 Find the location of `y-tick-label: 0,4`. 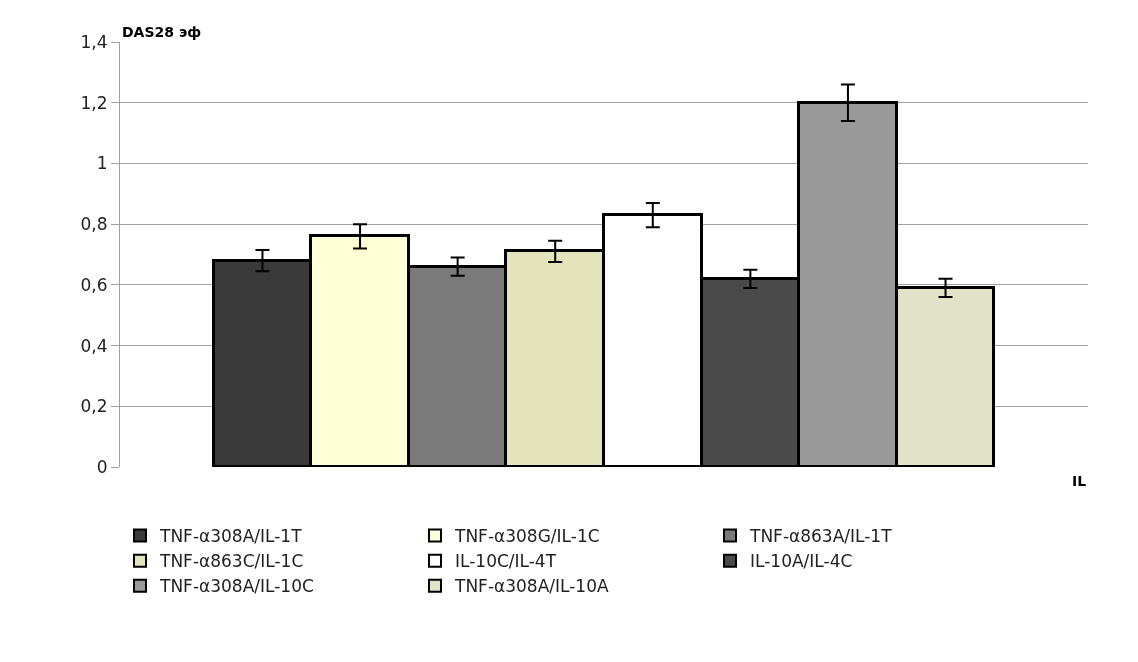

y-tick-label: 0,4 is located at coordinates (94, 345).